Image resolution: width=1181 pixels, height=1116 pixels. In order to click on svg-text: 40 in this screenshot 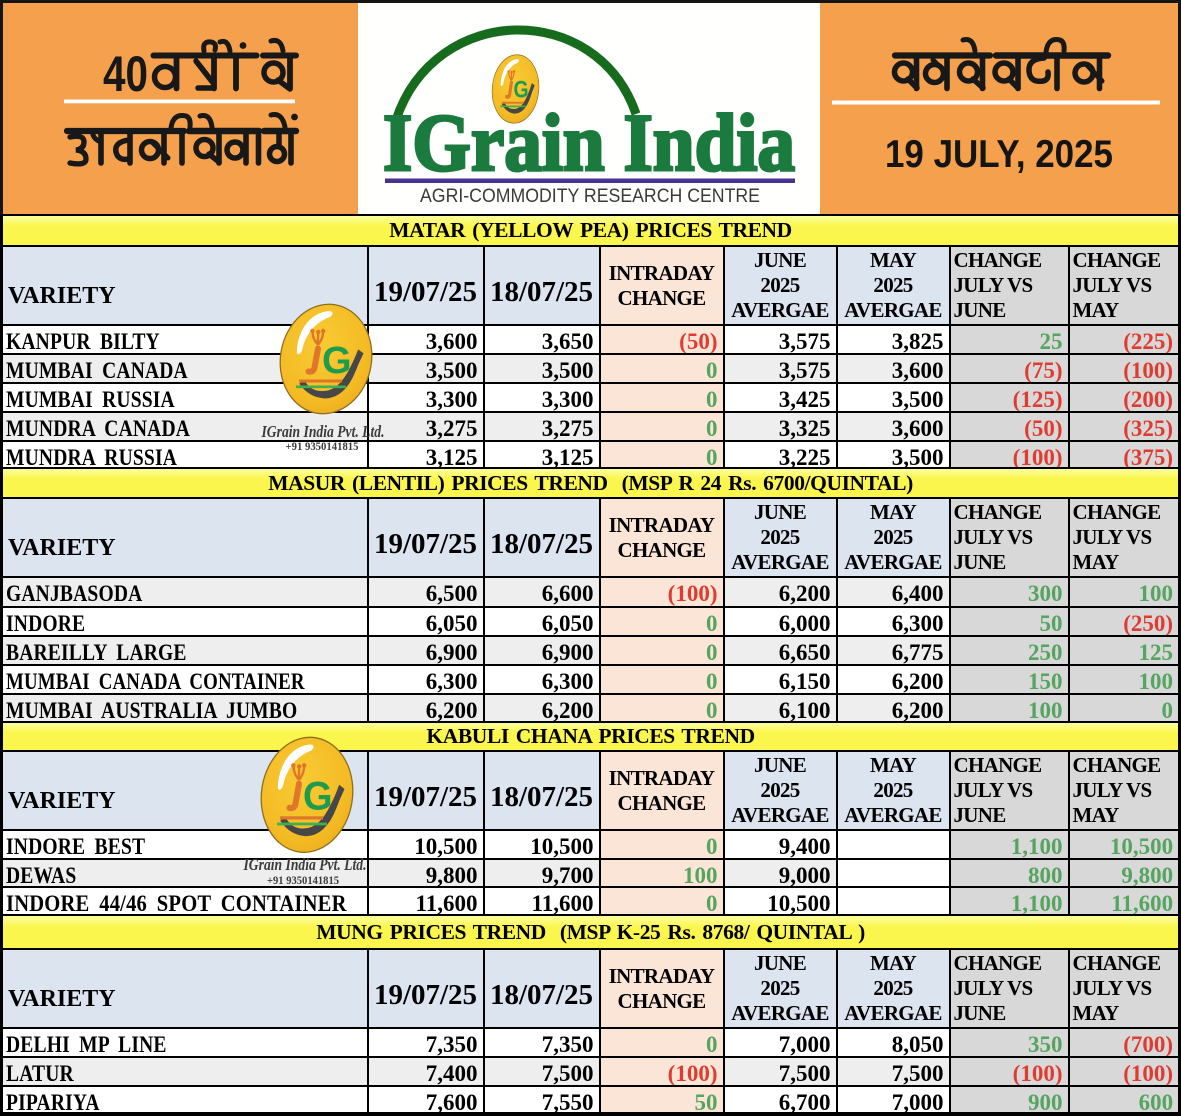, I will do `click(125, 74)`.